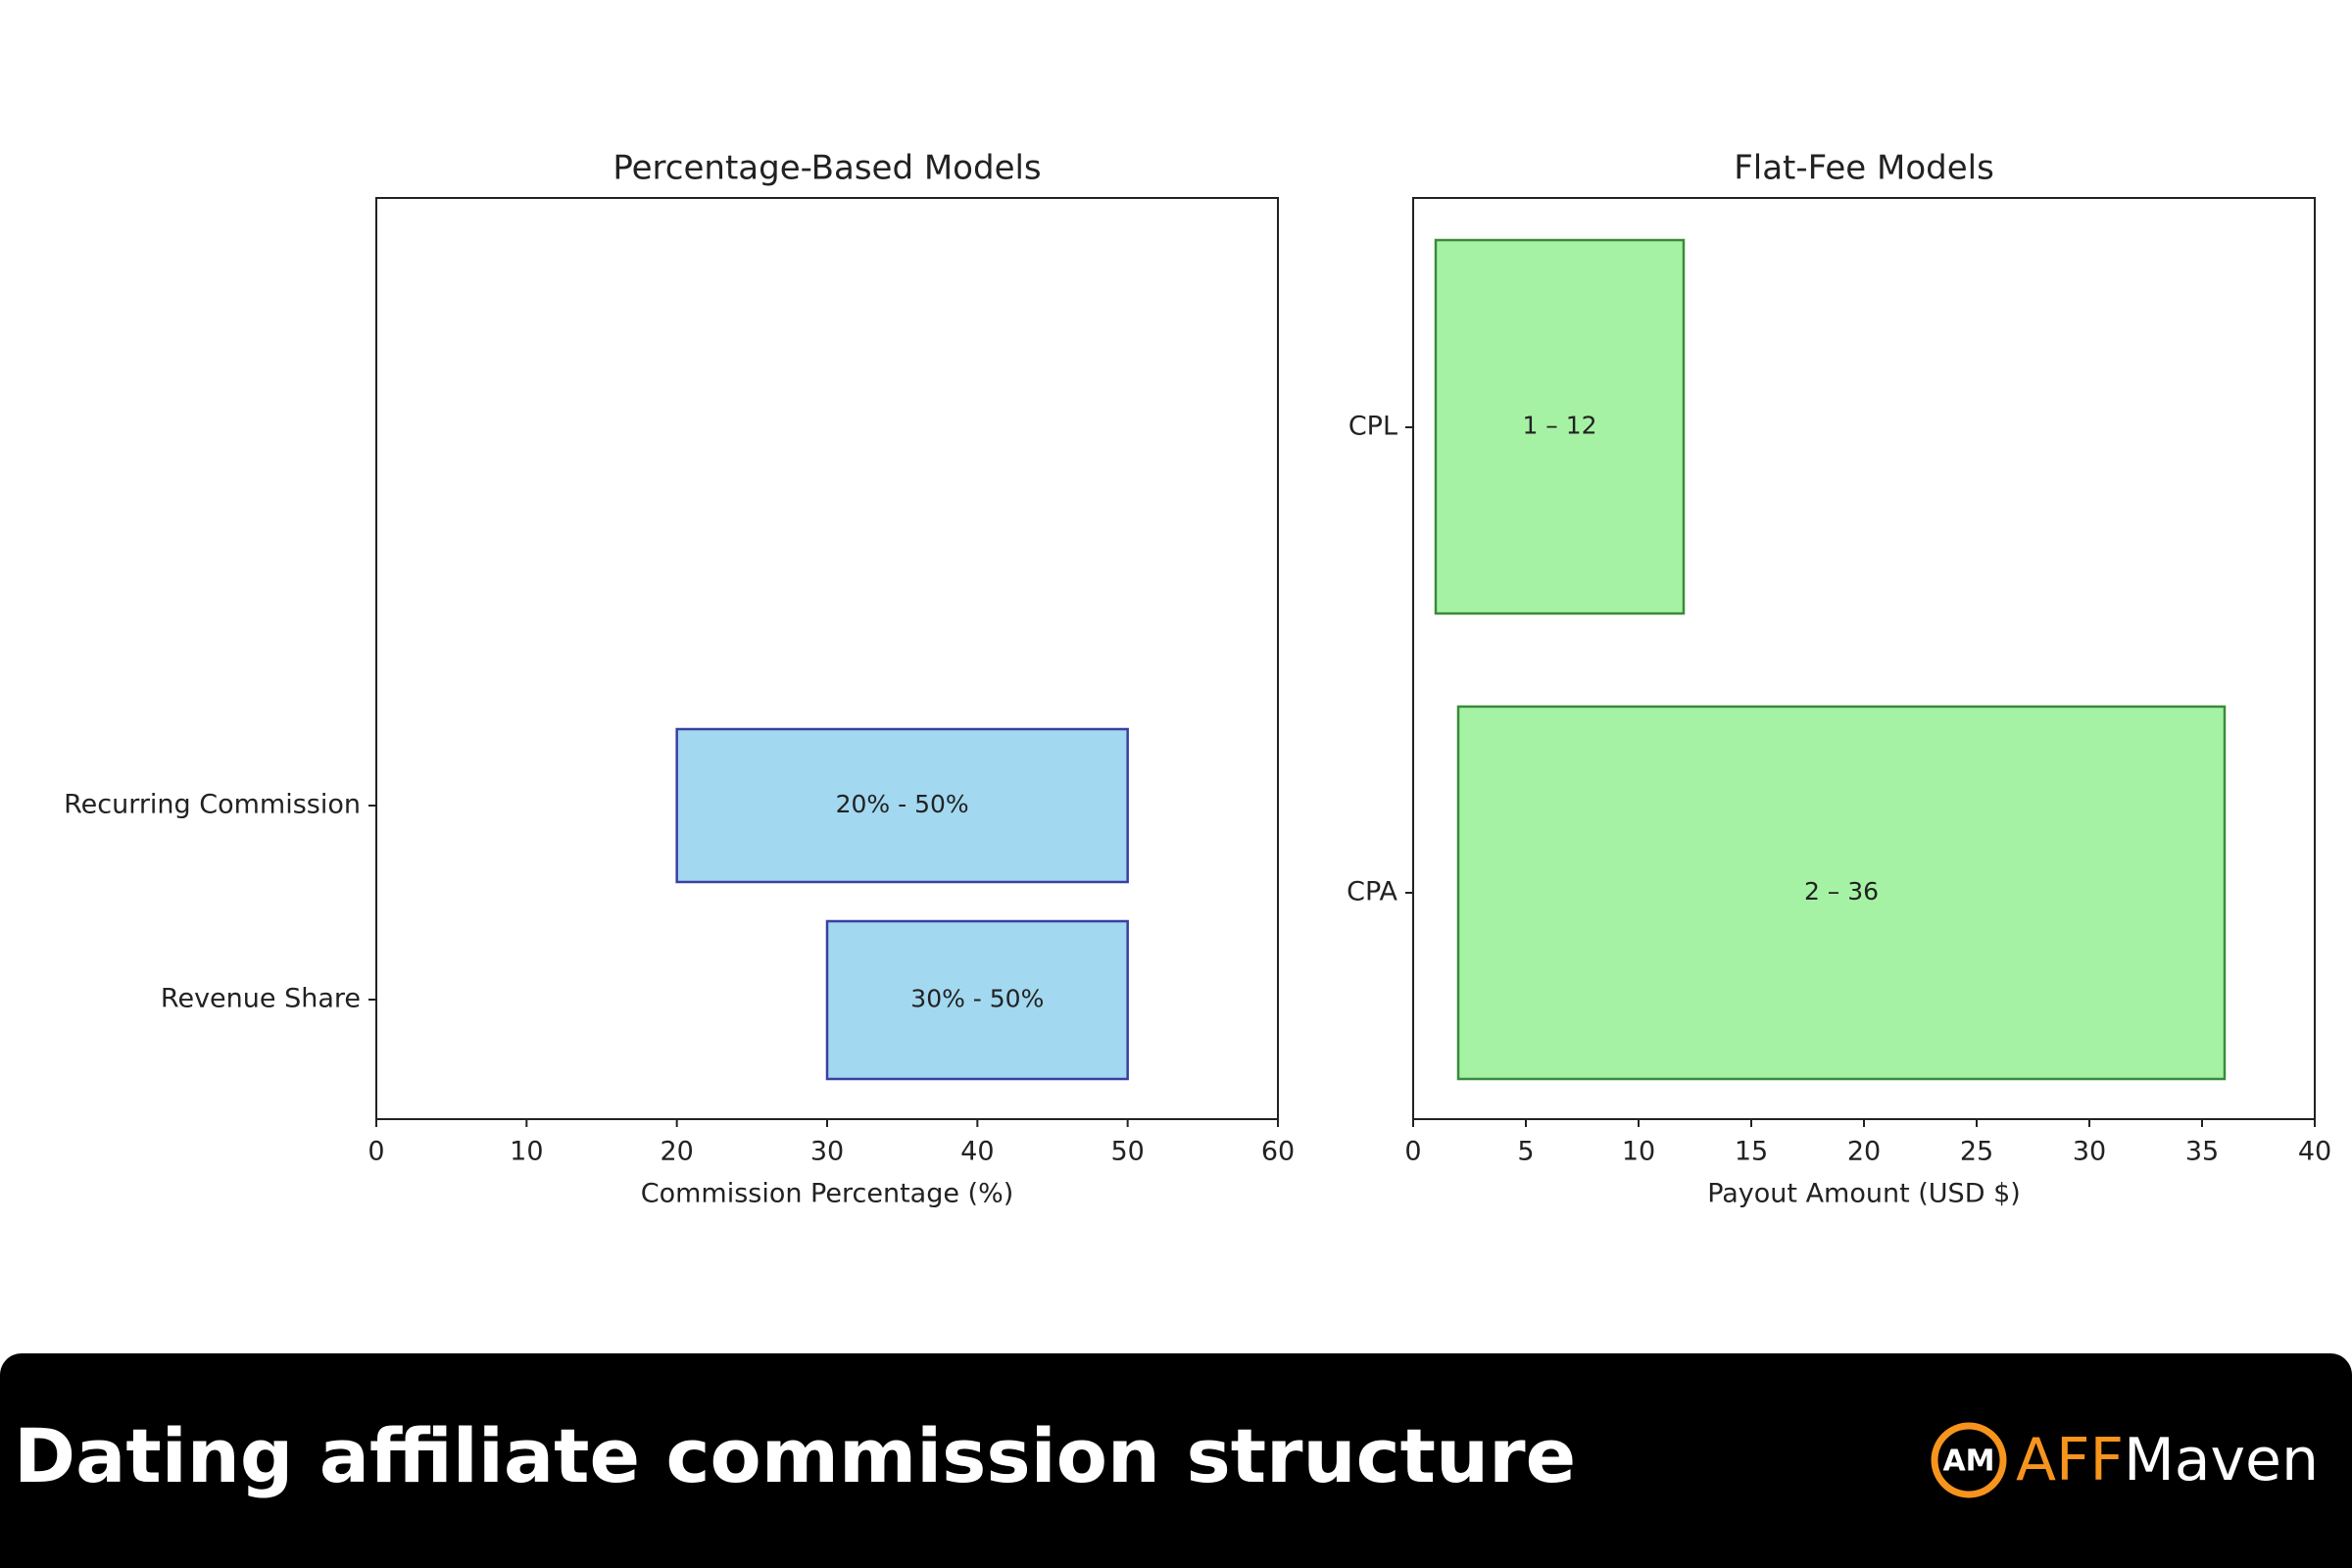 The image size is (2352, 1568). Describe the element at coordinates (795, 1455) in the screenshot. I see `banner-title: Dating affiliate commission structure` at that location.